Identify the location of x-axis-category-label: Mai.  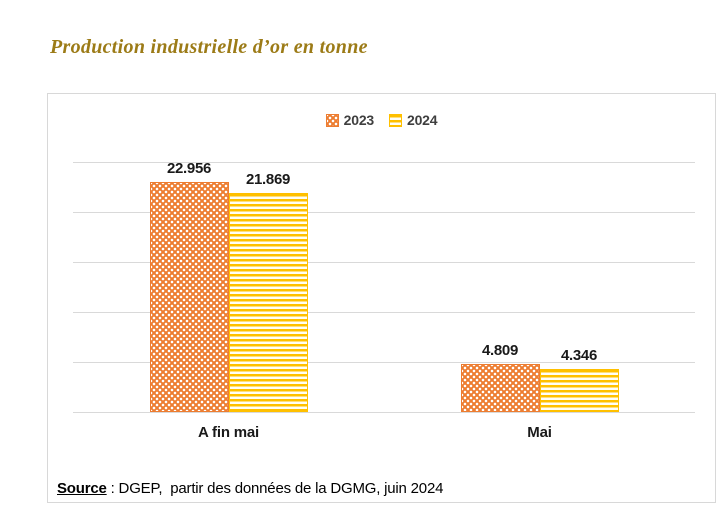
(539, 432).